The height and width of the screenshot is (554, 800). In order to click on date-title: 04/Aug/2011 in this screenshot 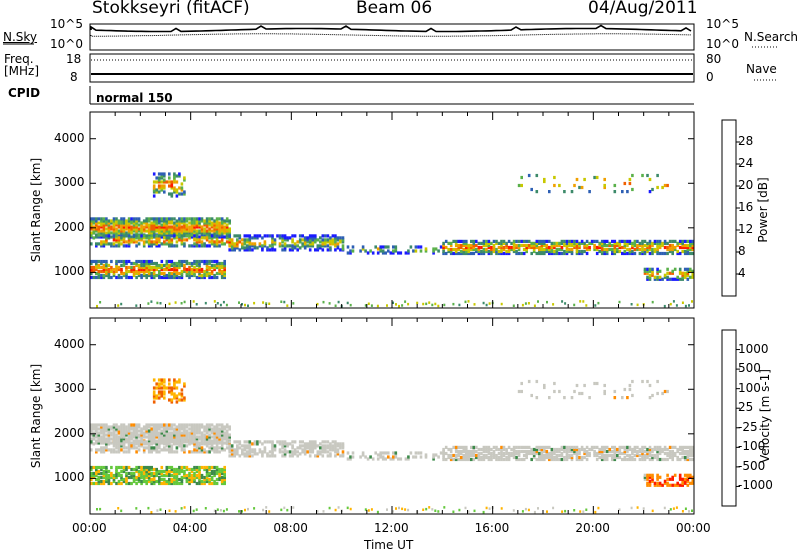, I will do `click(643, 9)`.